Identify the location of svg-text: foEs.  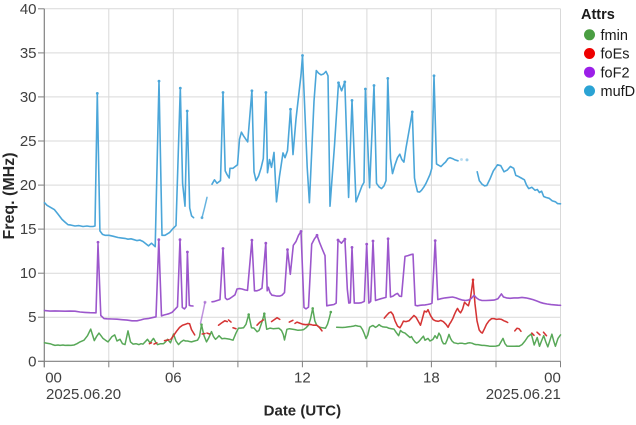
(615, 55).